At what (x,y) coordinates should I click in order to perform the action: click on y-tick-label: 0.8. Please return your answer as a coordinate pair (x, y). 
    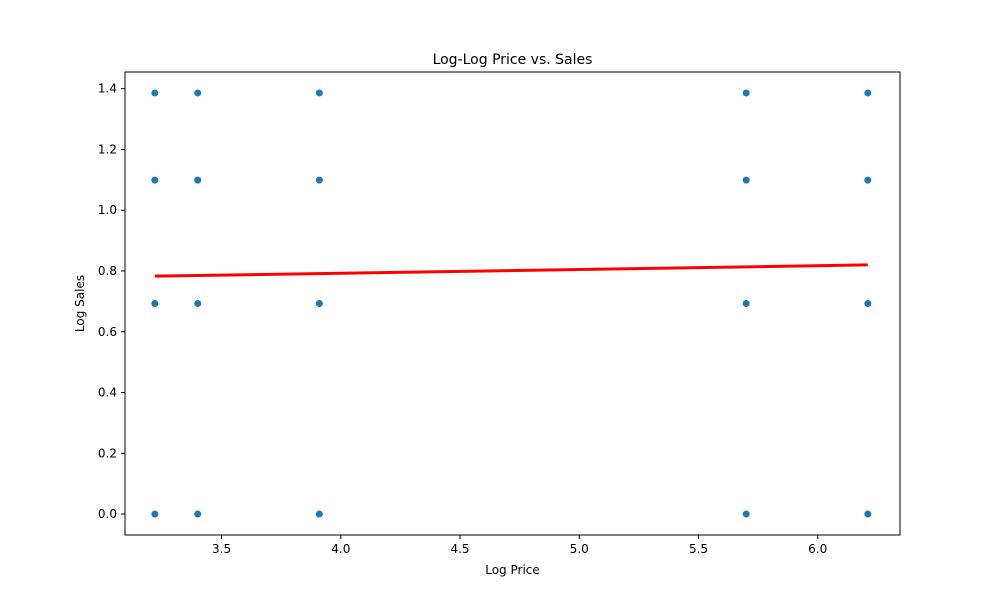
    Looking at the image, I should click on (107, 271).